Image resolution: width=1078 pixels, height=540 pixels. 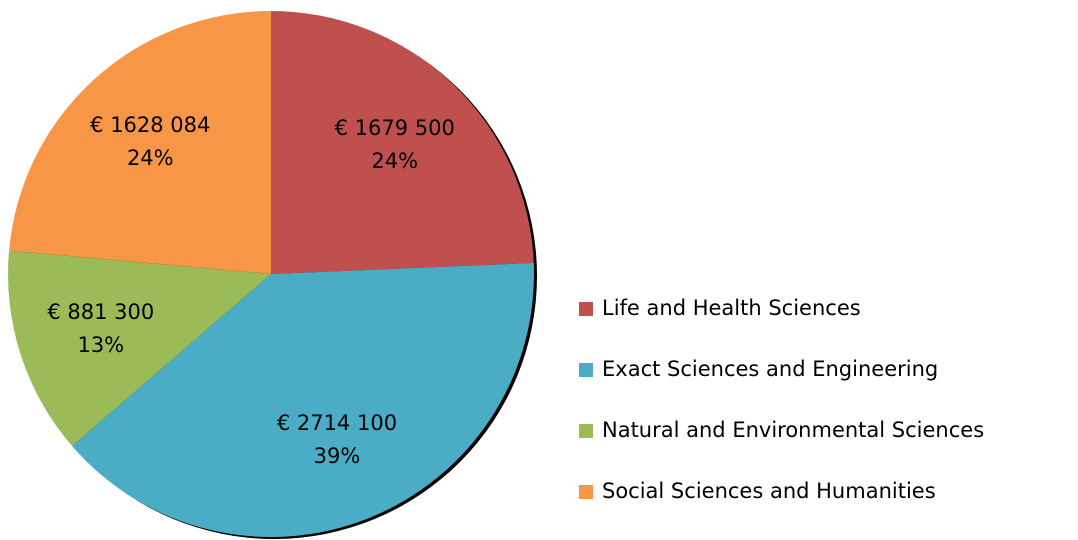 I want to click on percent-label: 13%, so click(x=100, y=345).